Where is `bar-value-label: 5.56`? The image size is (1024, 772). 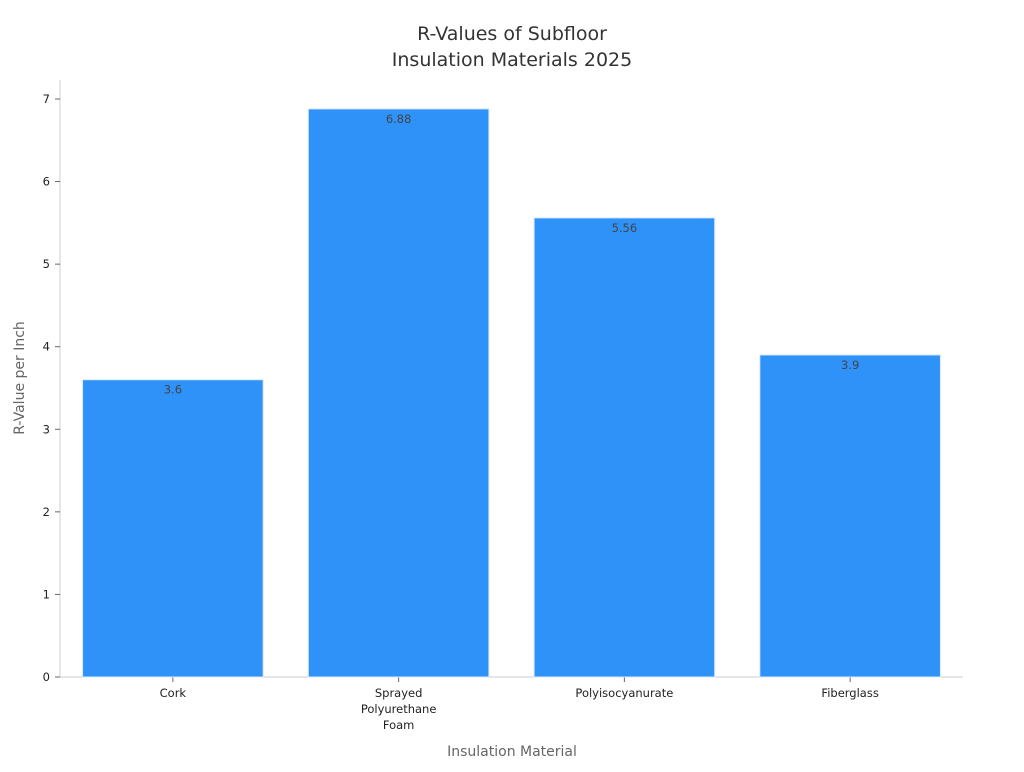
bar-value-label: 5.56 is located at coordinates (625, 228).